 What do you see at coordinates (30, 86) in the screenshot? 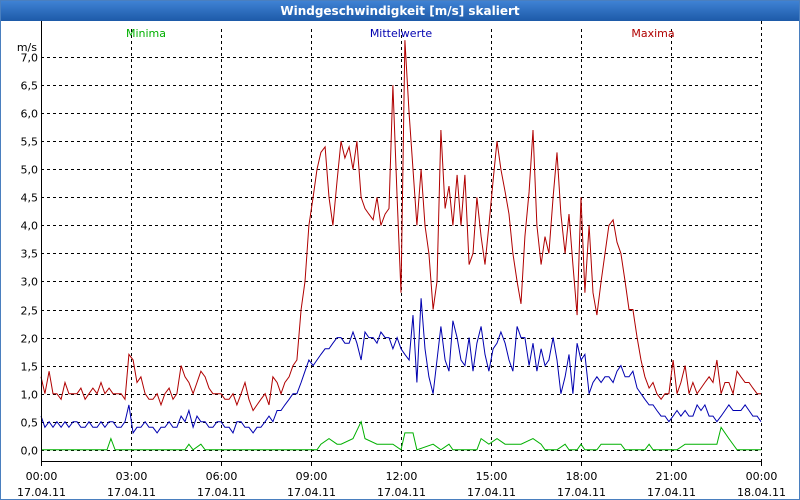
I see `y-tick-label: 6,5` at bounding box center [30, 86].